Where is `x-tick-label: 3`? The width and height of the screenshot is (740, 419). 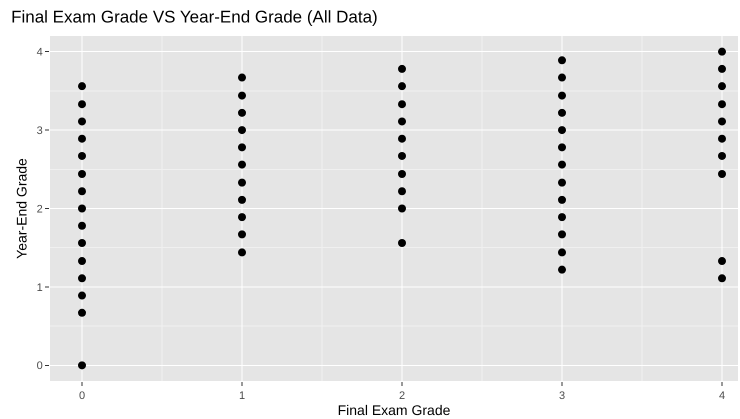
x-tick-label: 3 is located at coordinates (562, 396).